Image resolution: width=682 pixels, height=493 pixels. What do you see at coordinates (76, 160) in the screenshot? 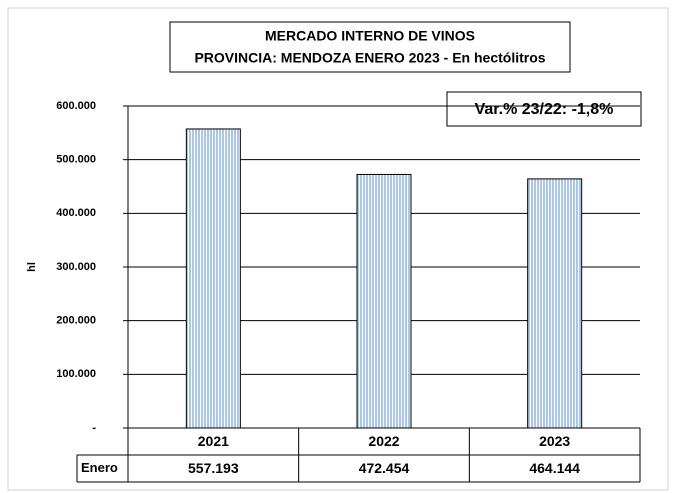
I see `y-tick-label: 500.000` at bounding box center [76, 160].